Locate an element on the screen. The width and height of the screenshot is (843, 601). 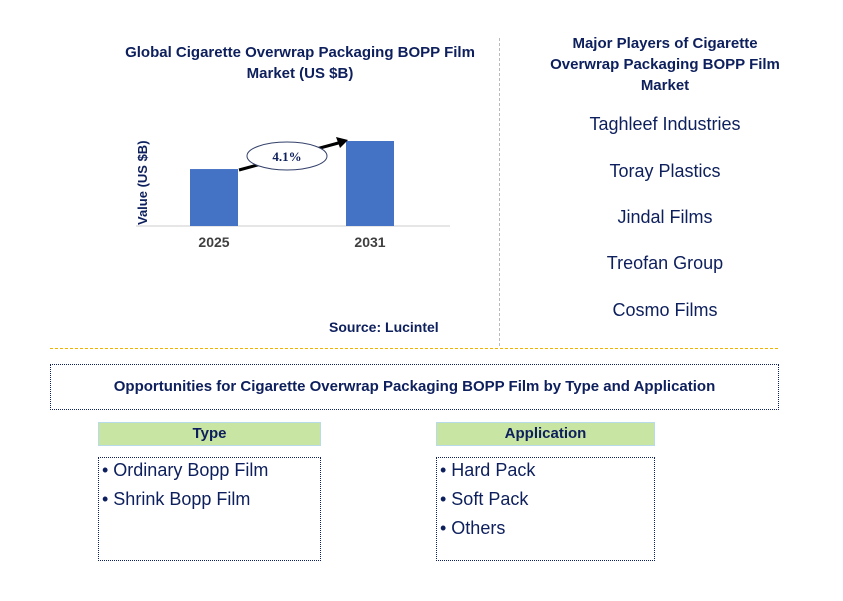
cagr-label: 4.1% is located at coordinates (286, 156).